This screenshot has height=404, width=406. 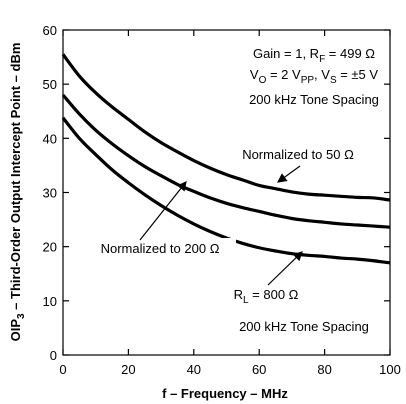 What do you see at coordinates (53, 355) in the screenshot?
I see `y-tick-label: 0` at bounding box center [53, 355].